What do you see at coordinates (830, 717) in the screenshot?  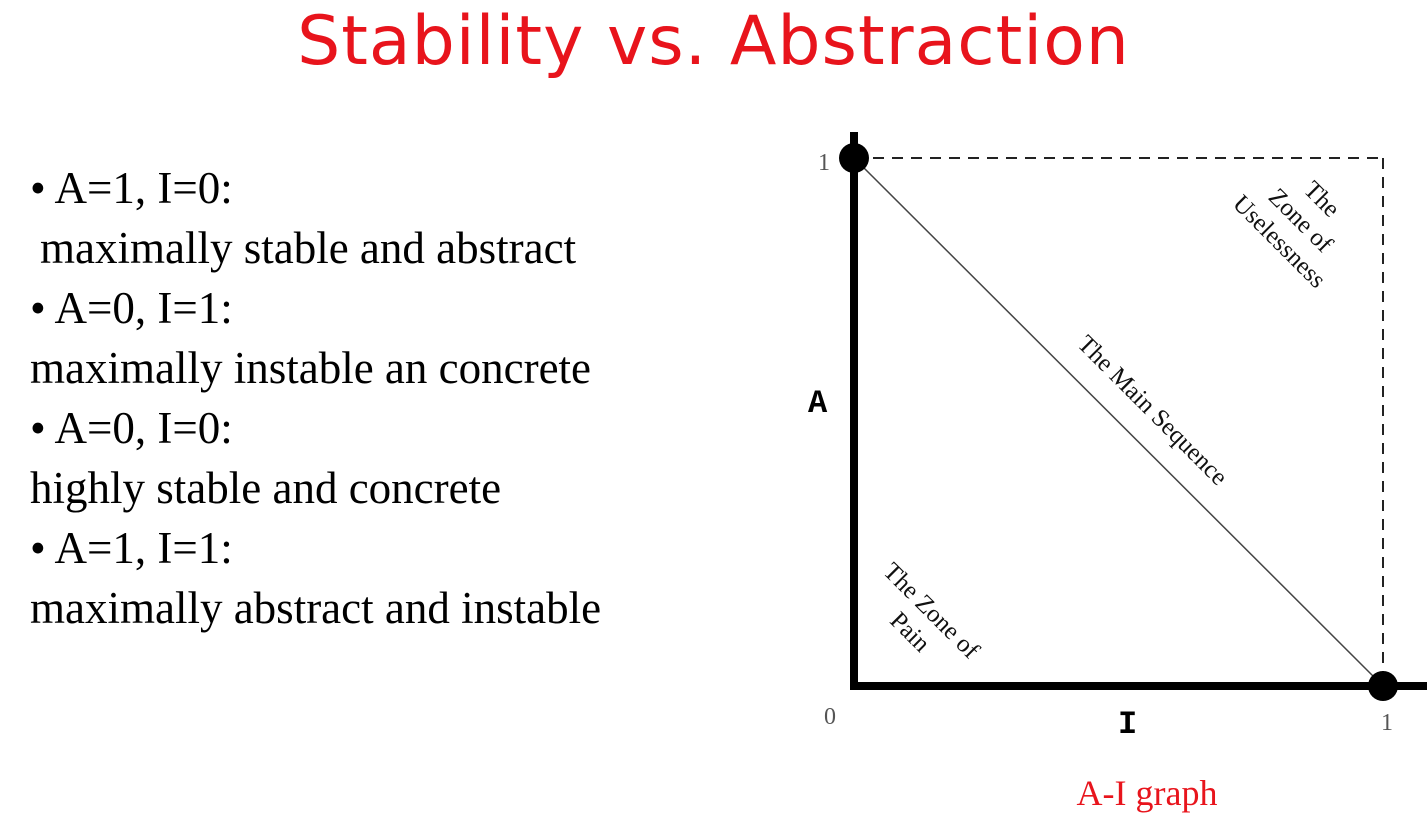 I see `tick-origin: 0` at bounding box center [830, 717].